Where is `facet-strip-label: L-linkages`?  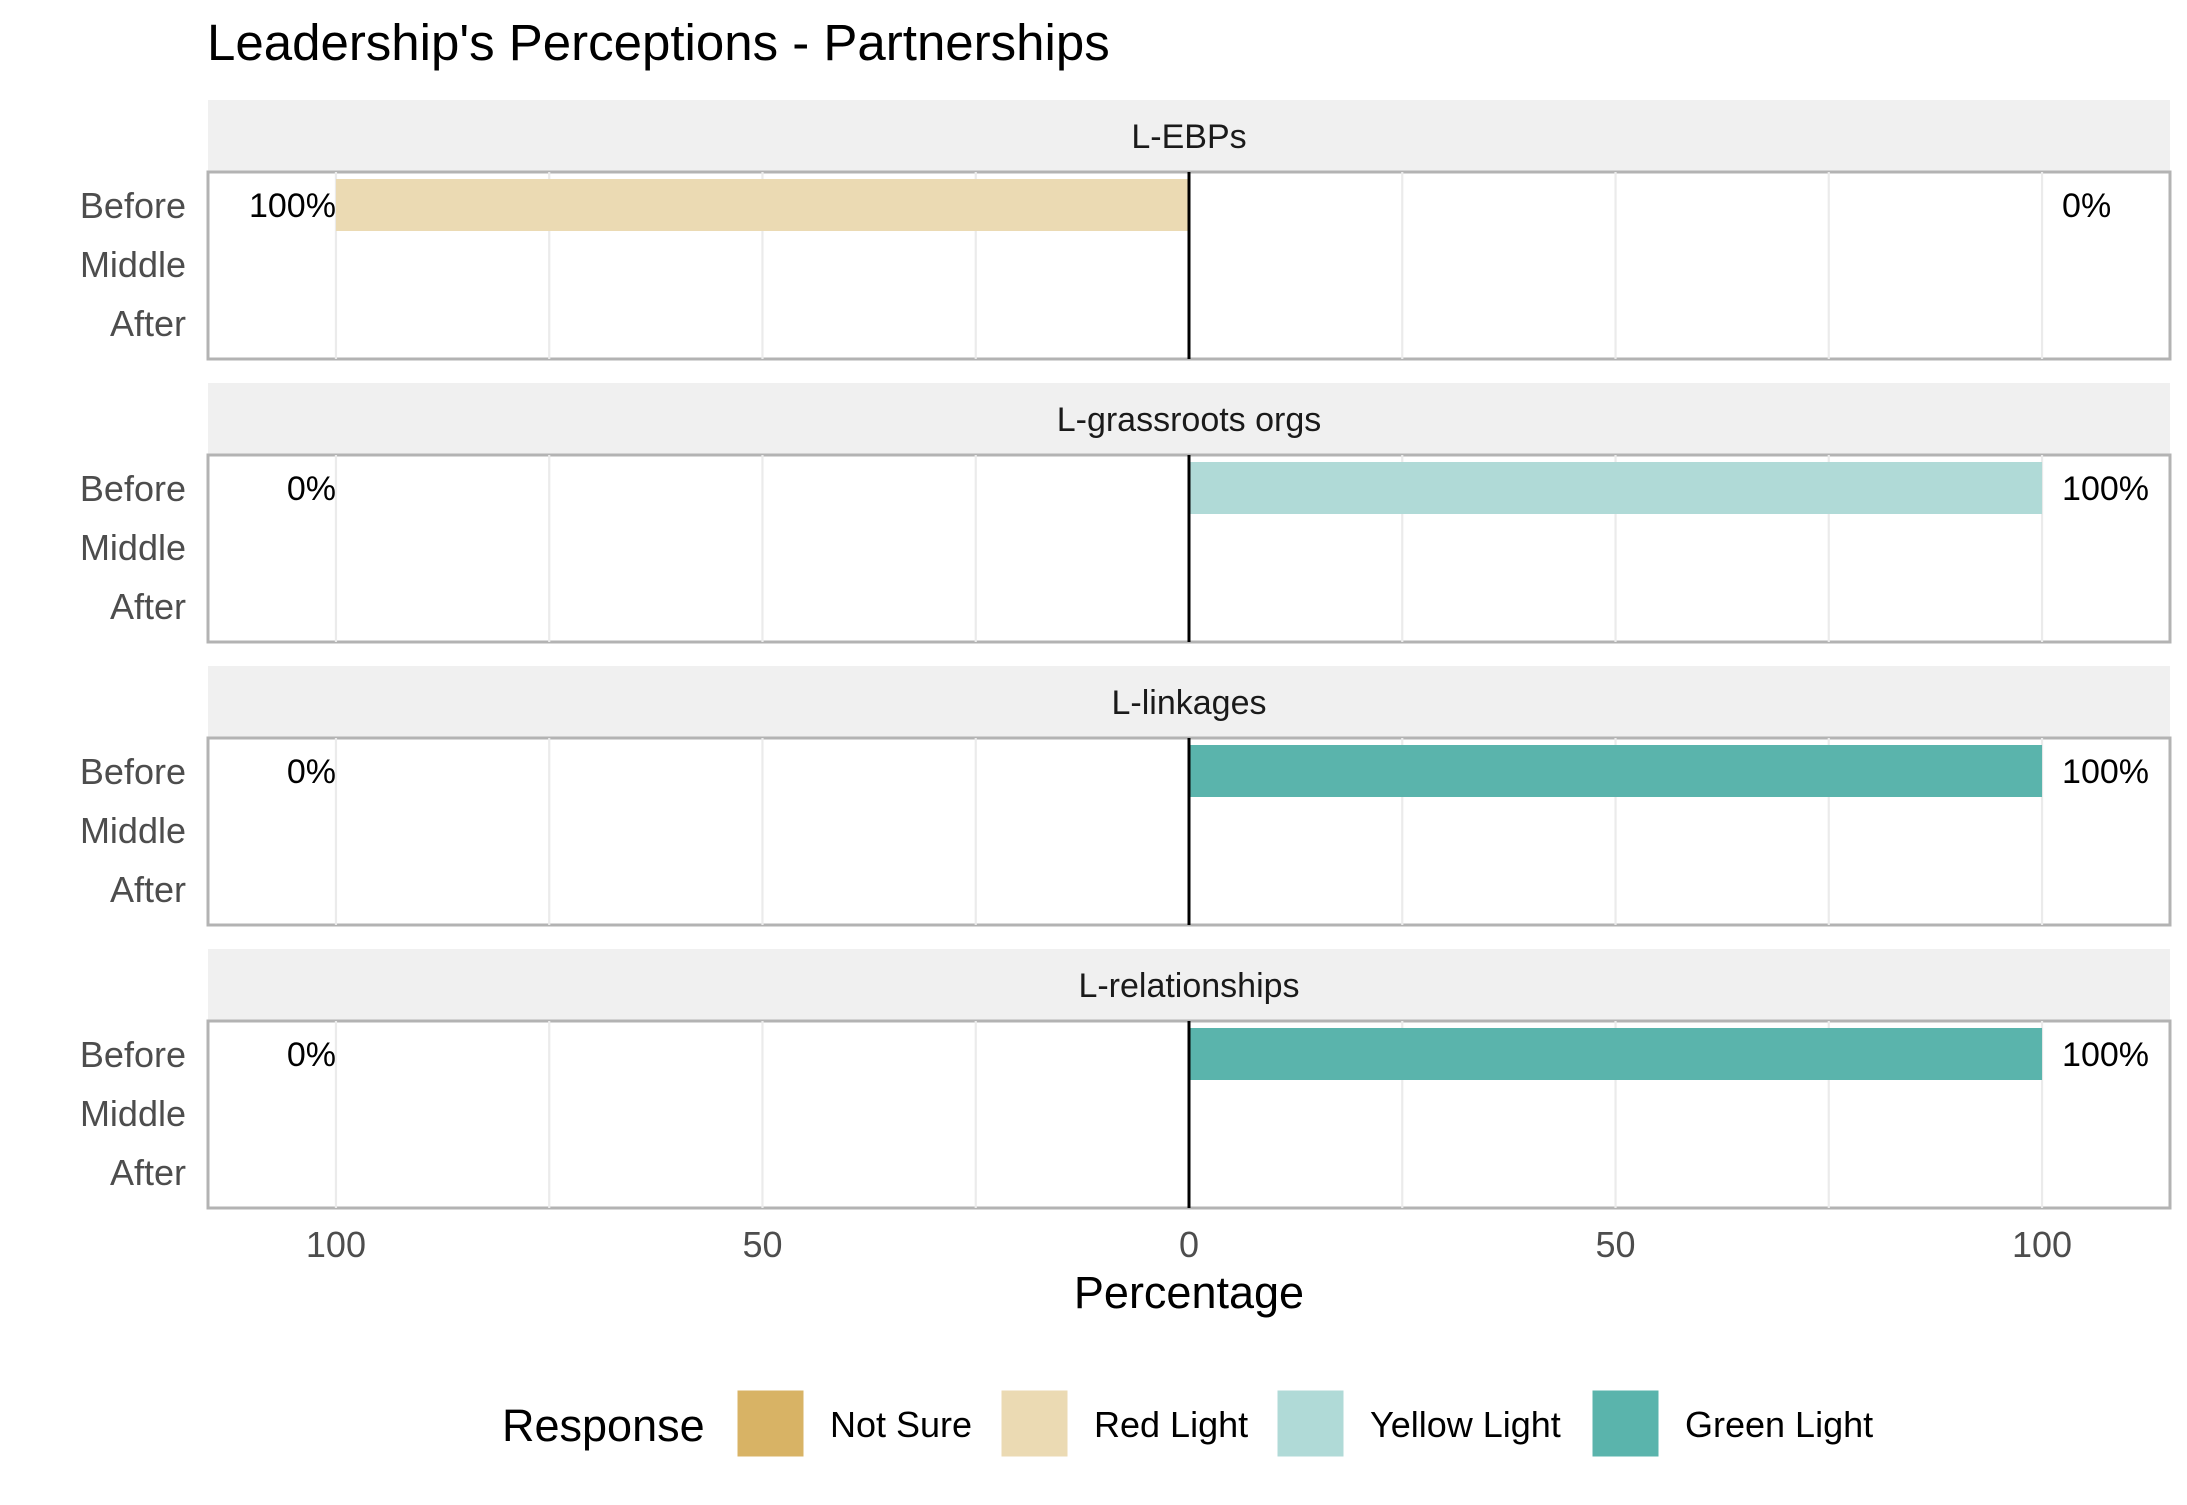 facet-strip-label: L-linkages is located at coordinates (1189, 703).